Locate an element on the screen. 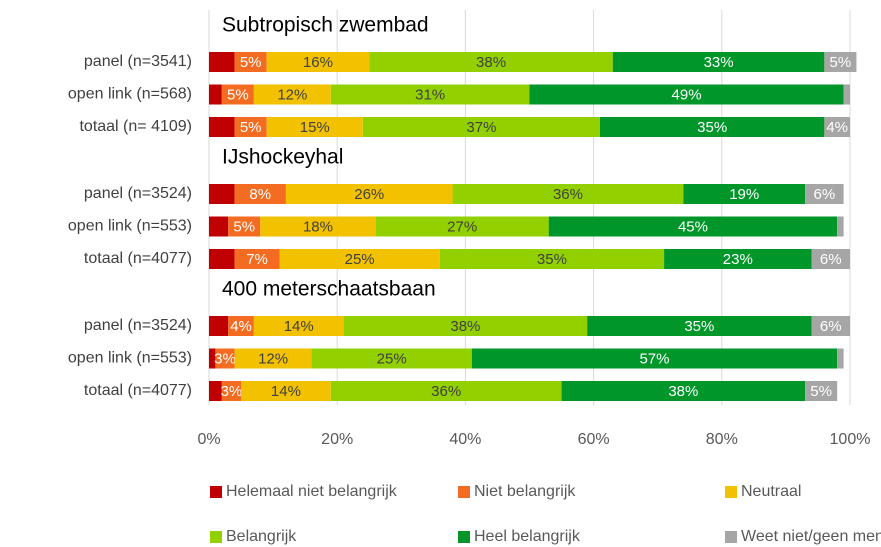  data-label: 57% is located at coordinates (654, 358).